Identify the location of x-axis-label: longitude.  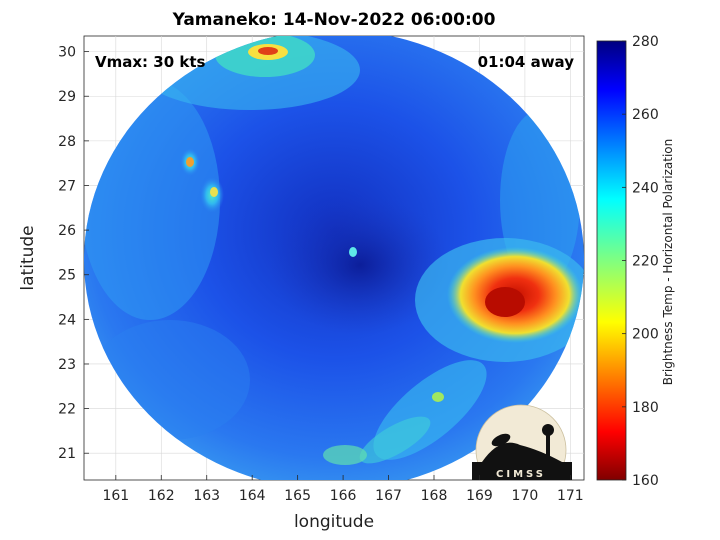
(334, 522).